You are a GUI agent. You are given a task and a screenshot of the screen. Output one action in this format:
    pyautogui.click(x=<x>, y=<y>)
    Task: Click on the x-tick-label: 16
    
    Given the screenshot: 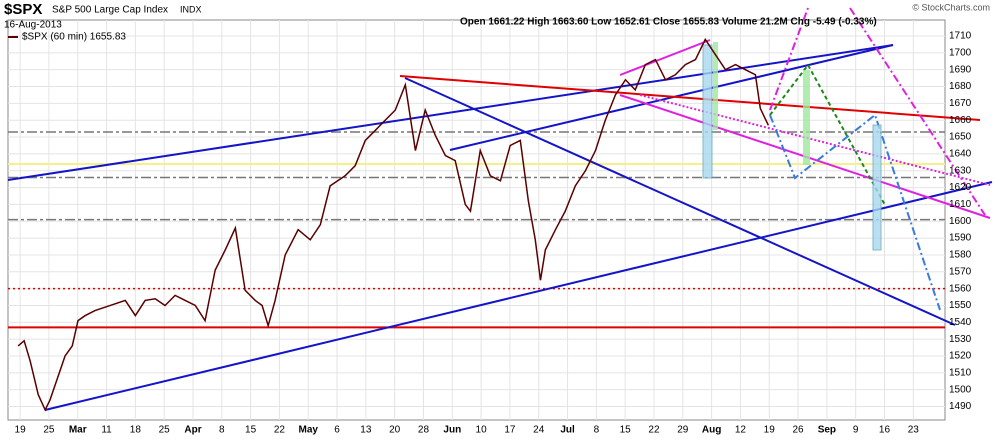 What is the action you would take?
    pyautogui.click(x=885, y=430)
    